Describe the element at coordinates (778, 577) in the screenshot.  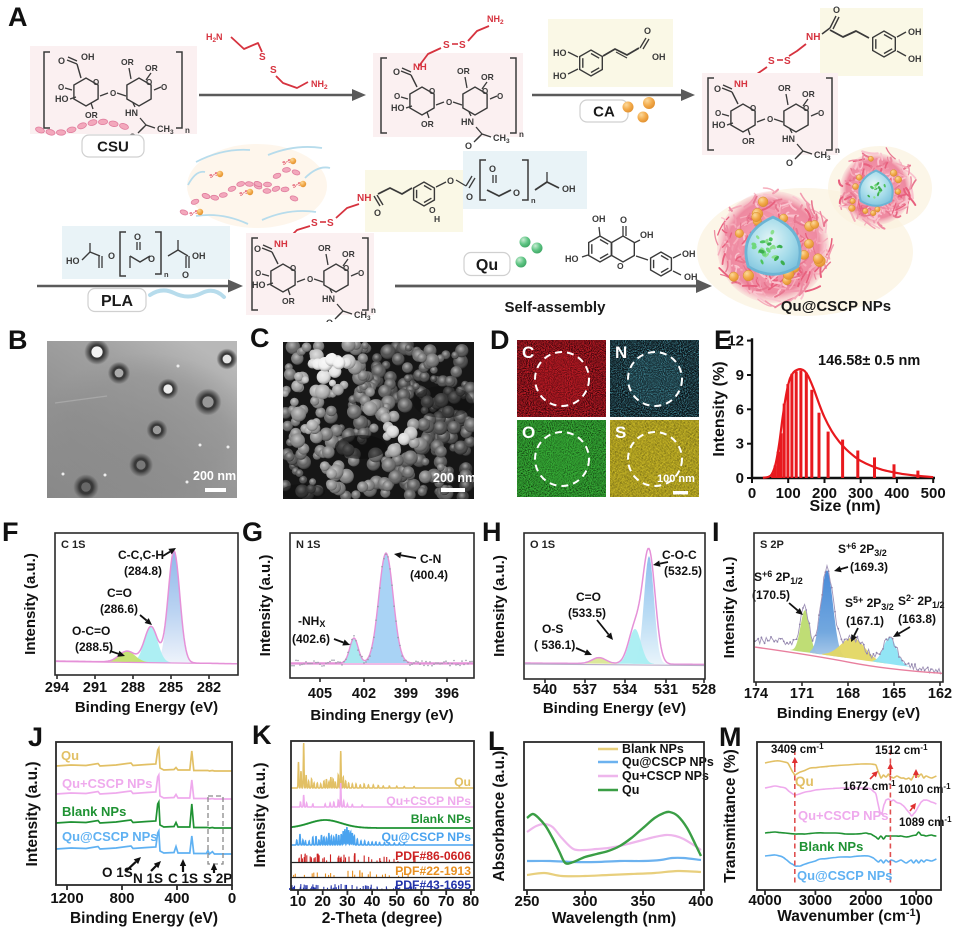
I see `svg-text: S+6 2P1/2` at that location.